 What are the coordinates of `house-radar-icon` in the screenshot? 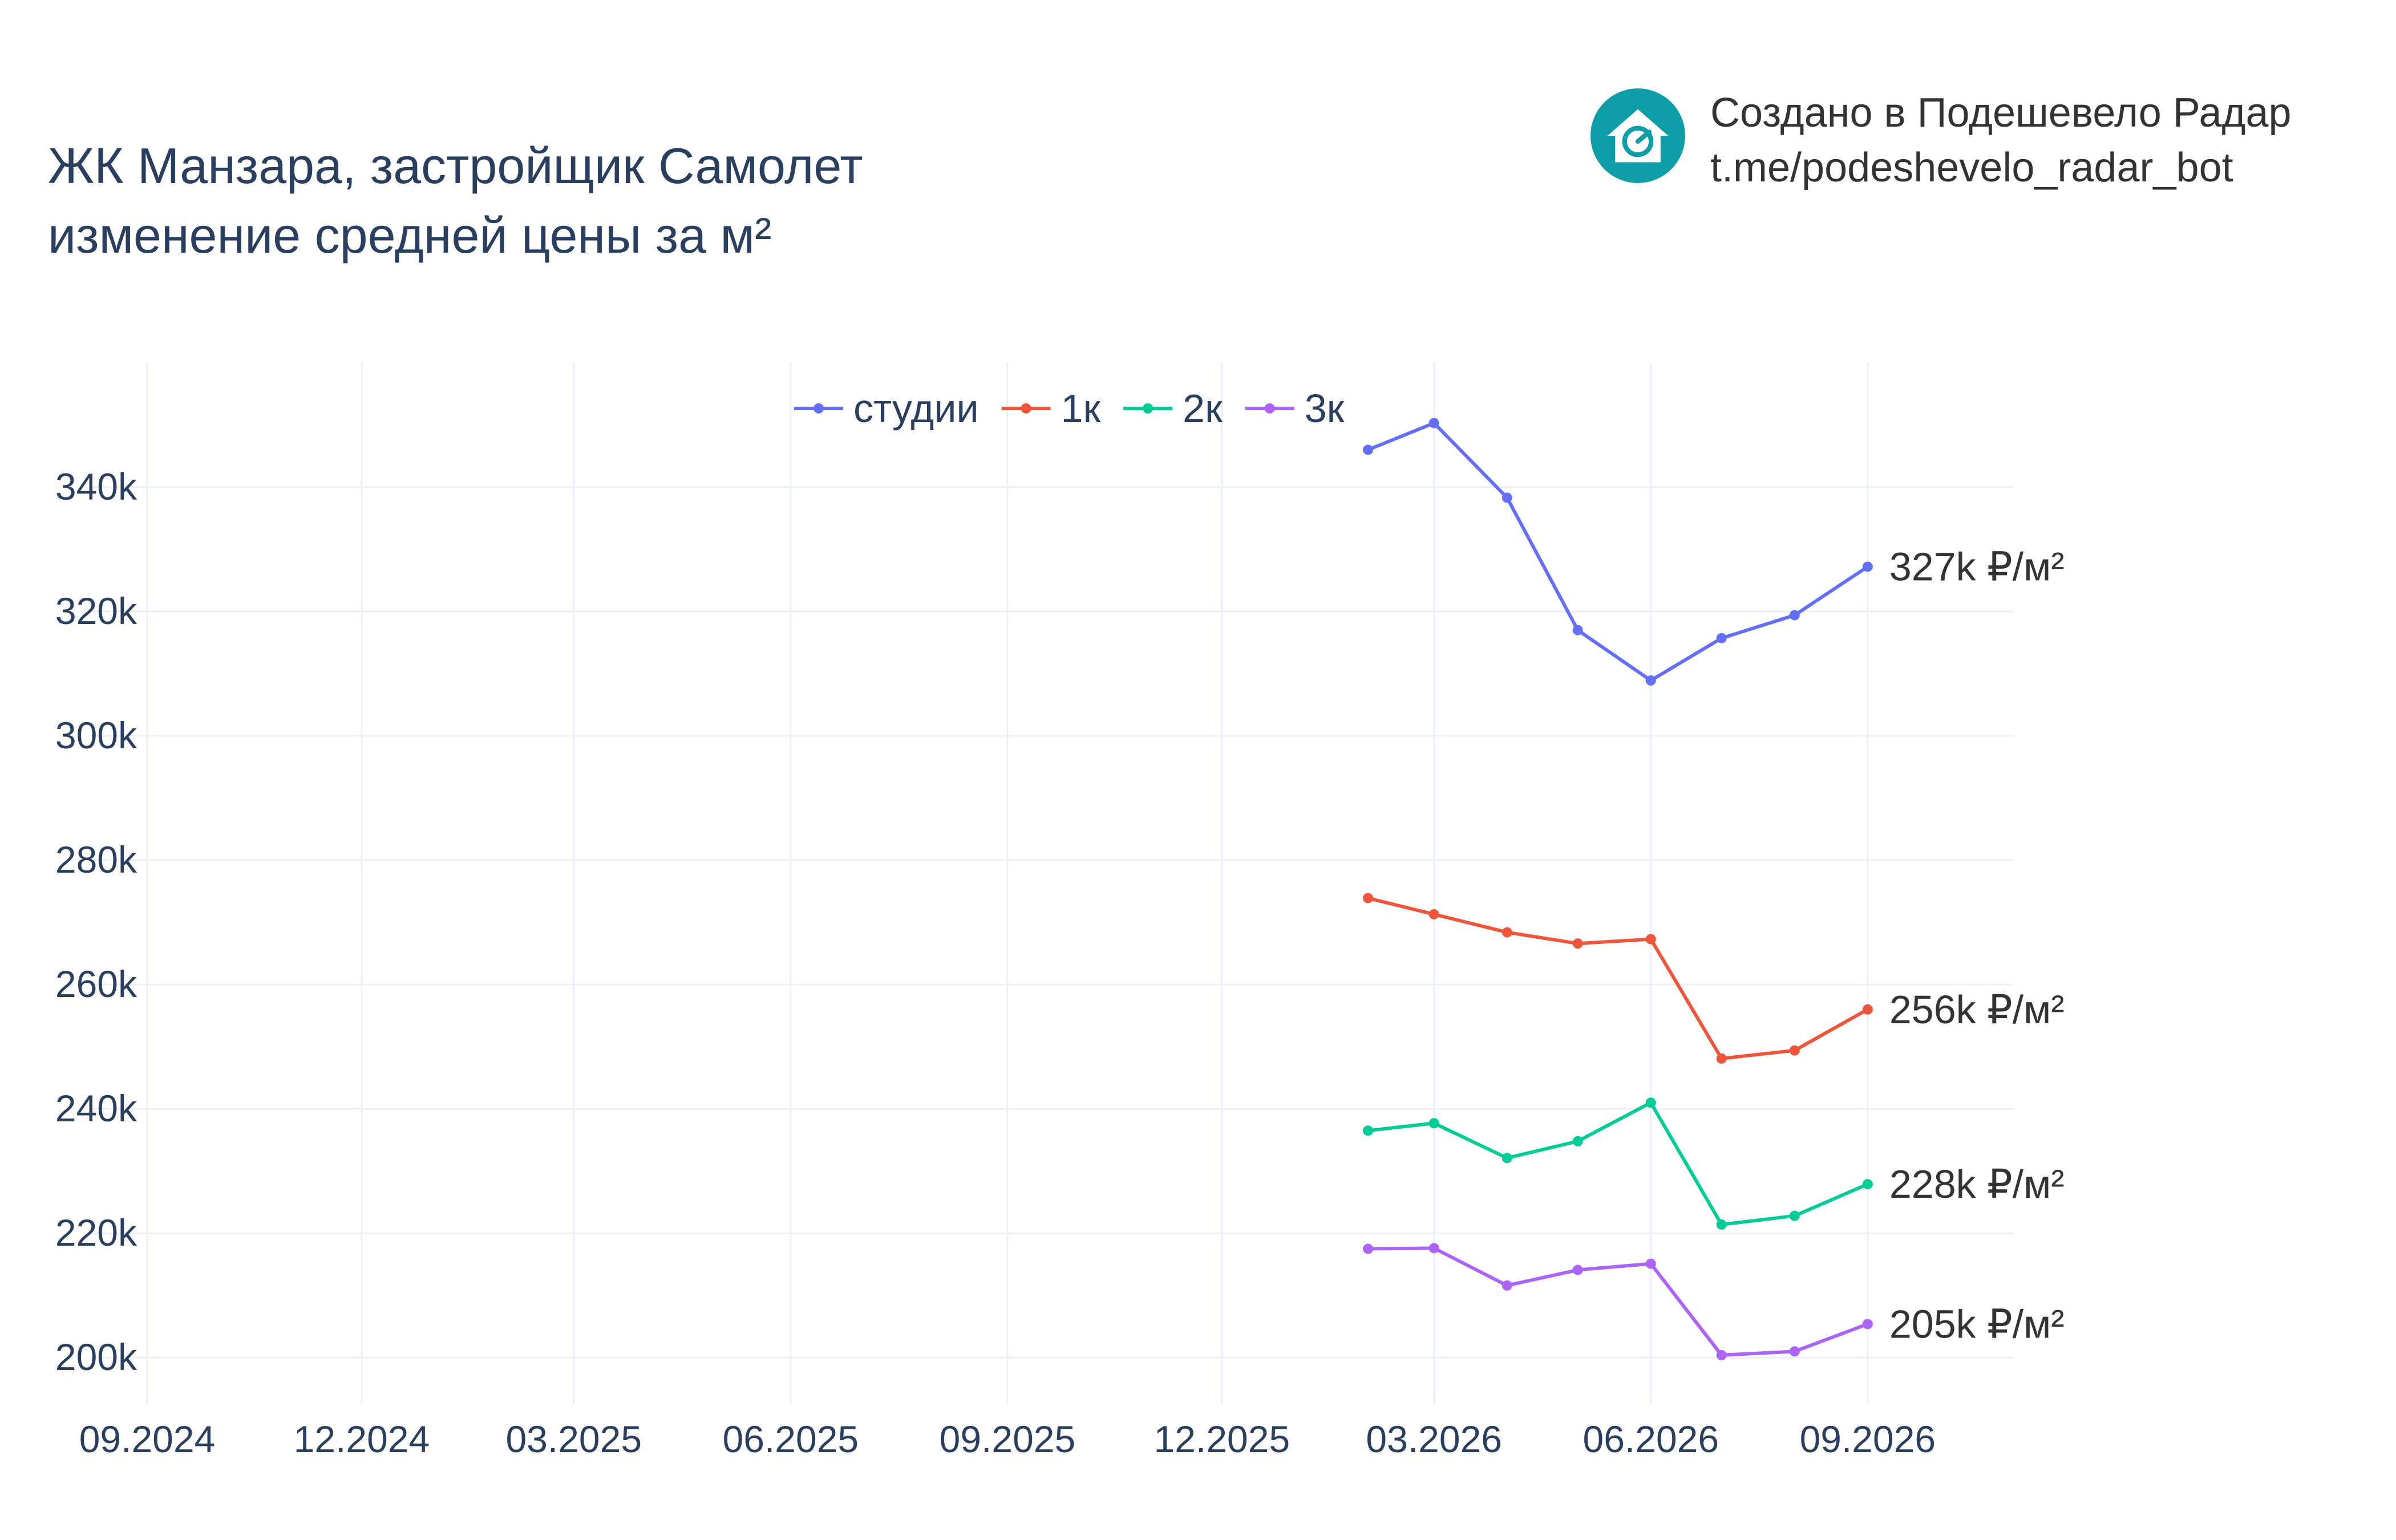 It's located at (1637, 136).